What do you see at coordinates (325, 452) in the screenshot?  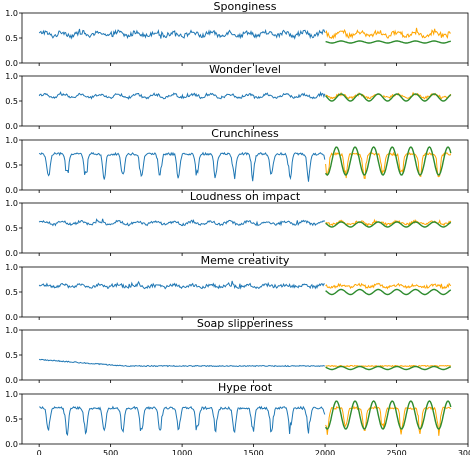 I see `x-tick-label: 2000` at bounding box center [325, 452].